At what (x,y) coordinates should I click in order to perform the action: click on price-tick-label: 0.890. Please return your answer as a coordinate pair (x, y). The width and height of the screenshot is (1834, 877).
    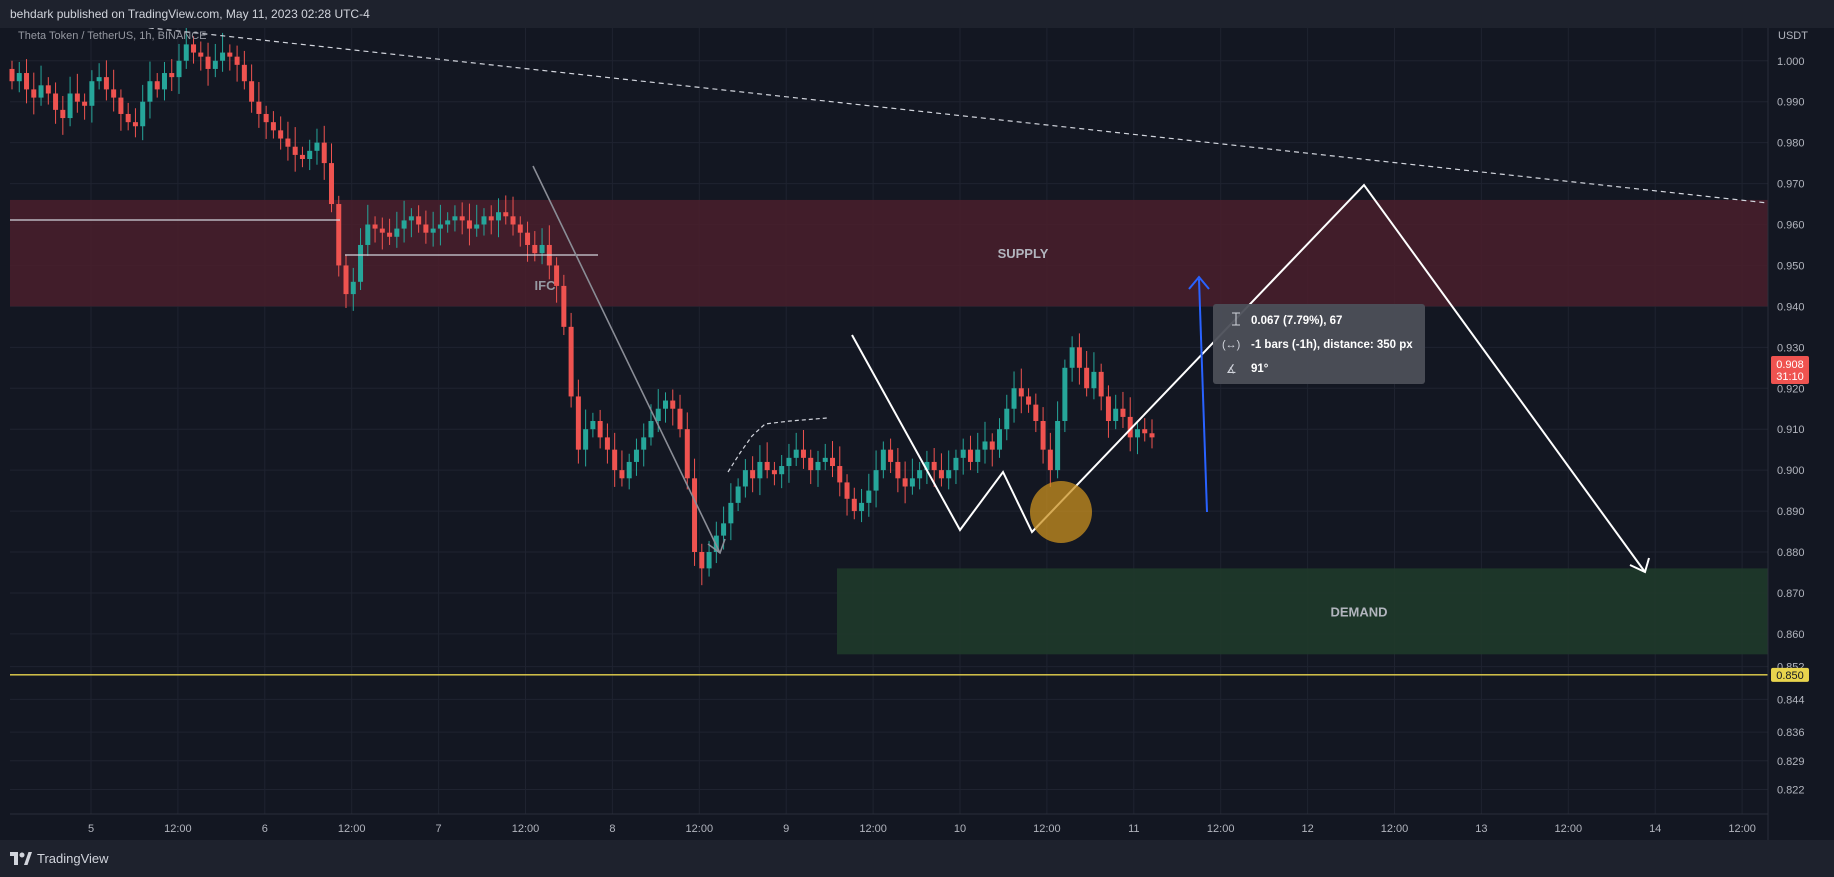
    Looking at the image, I should click on (1791, 512).